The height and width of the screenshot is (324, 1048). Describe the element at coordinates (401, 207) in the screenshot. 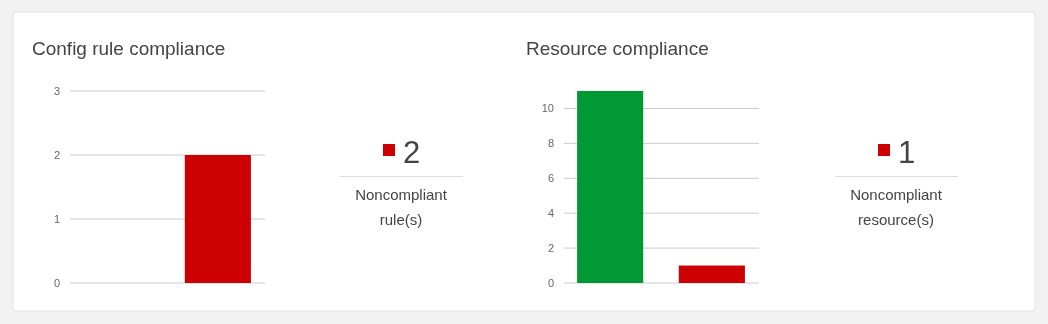

I see `category-label: Noncompliant rule(s)` at that location.